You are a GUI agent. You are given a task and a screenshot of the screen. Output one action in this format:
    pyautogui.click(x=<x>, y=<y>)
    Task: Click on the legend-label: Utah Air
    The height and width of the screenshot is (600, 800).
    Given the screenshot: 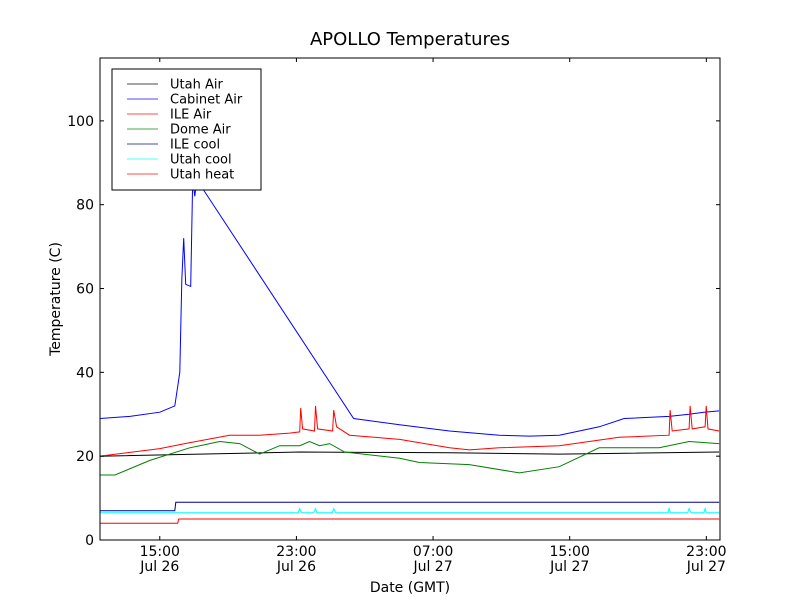 What is the action you would take?
    pyautogui.click(x=196, y=85)
    